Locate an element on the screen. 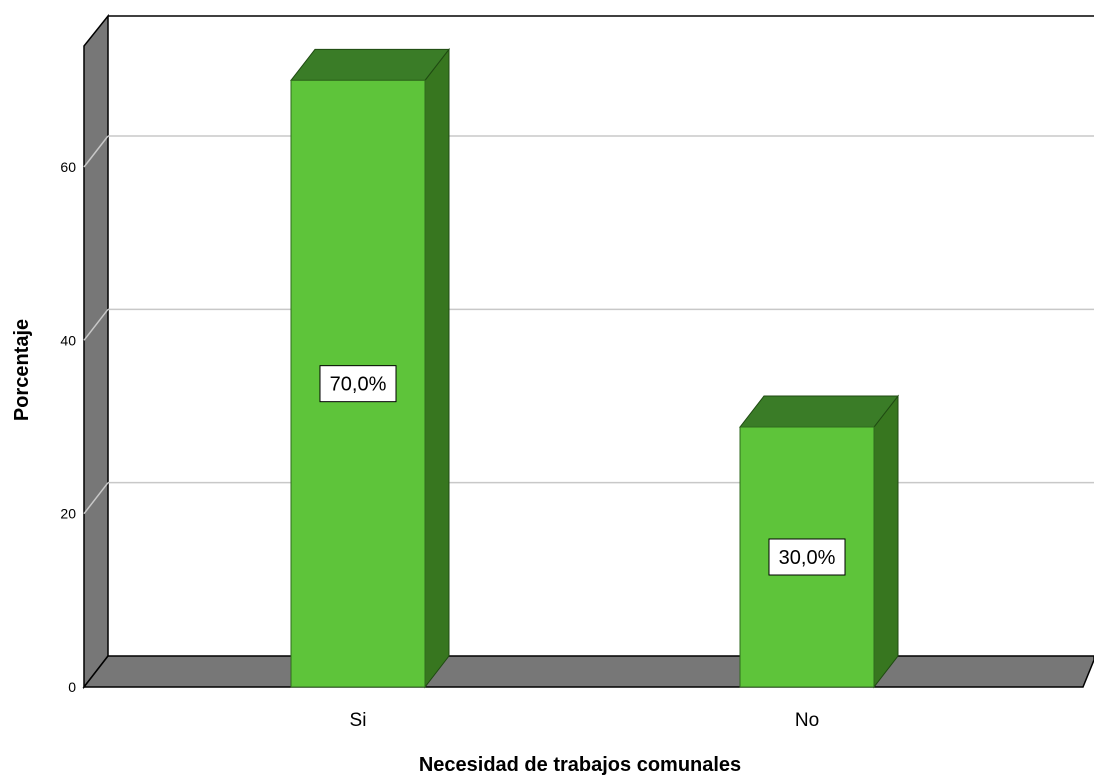  y-tick-label: 60 is located at coordinates (68, 167).